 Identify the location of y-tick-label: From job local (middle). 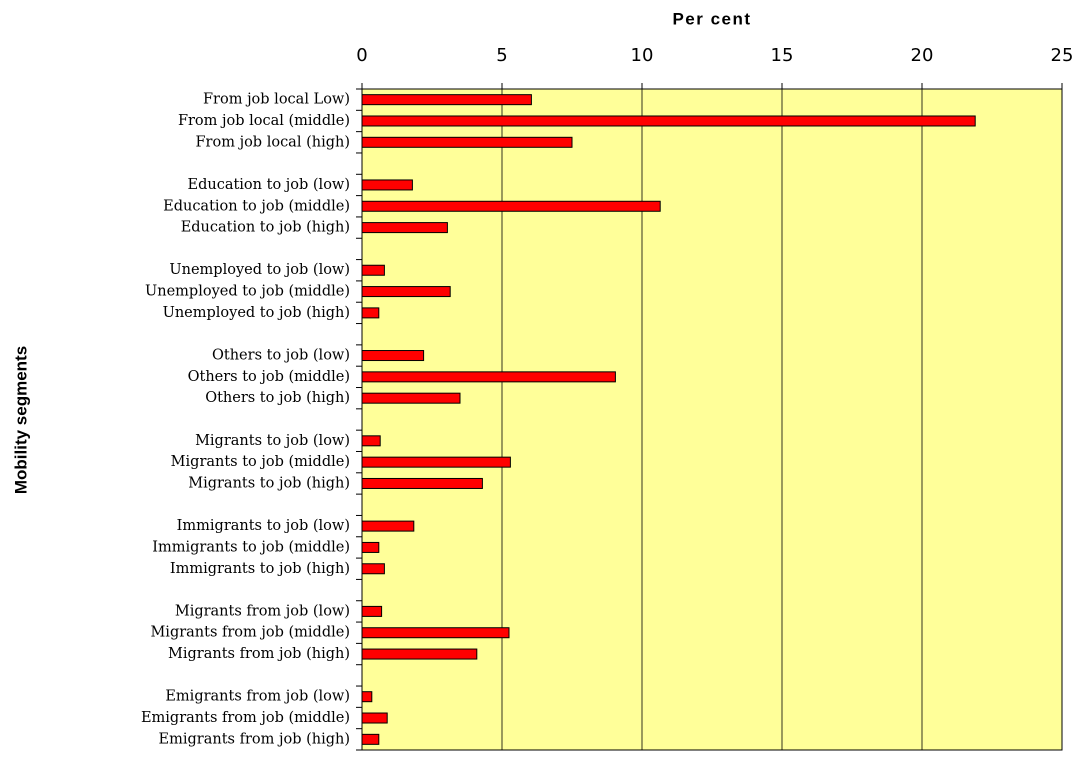
(264, 121).